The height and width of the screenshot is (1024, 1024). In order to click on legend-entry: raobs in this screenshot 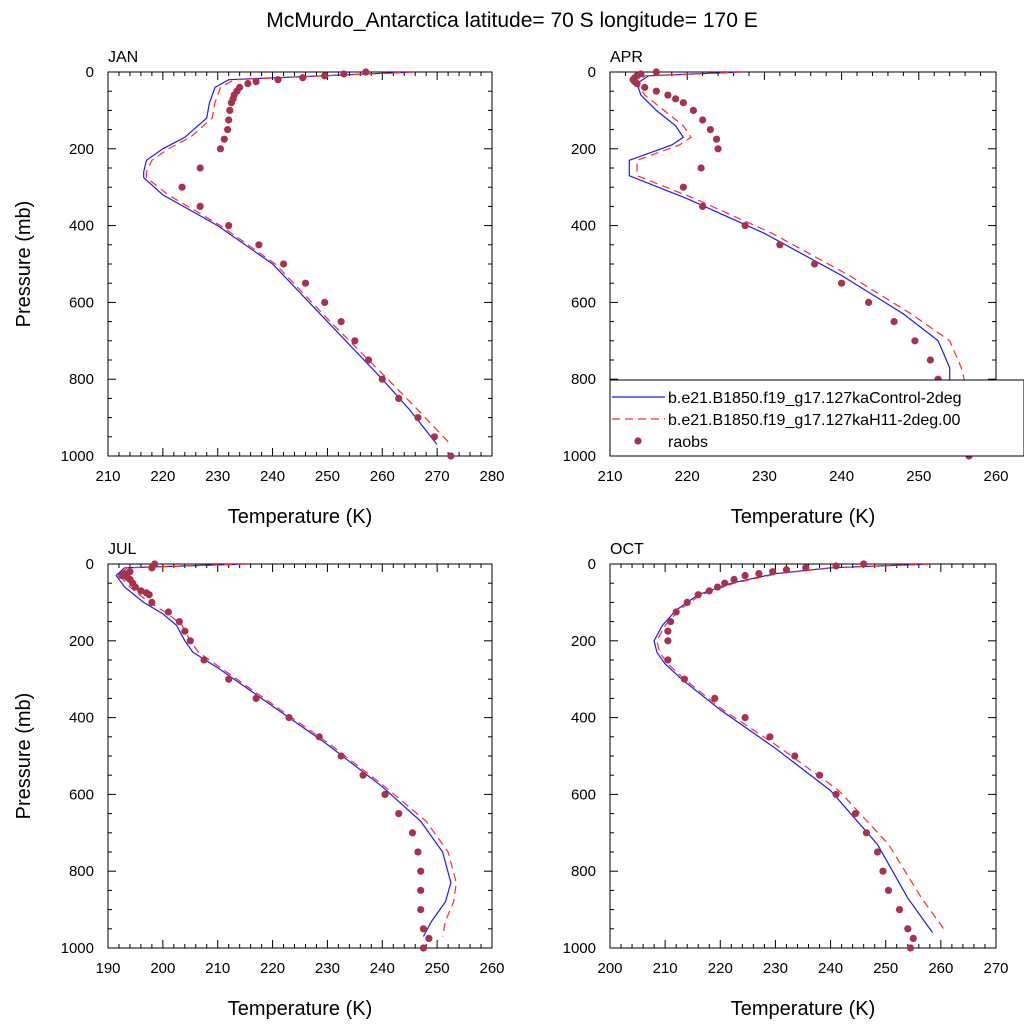, I will do `click(671, 442)`.